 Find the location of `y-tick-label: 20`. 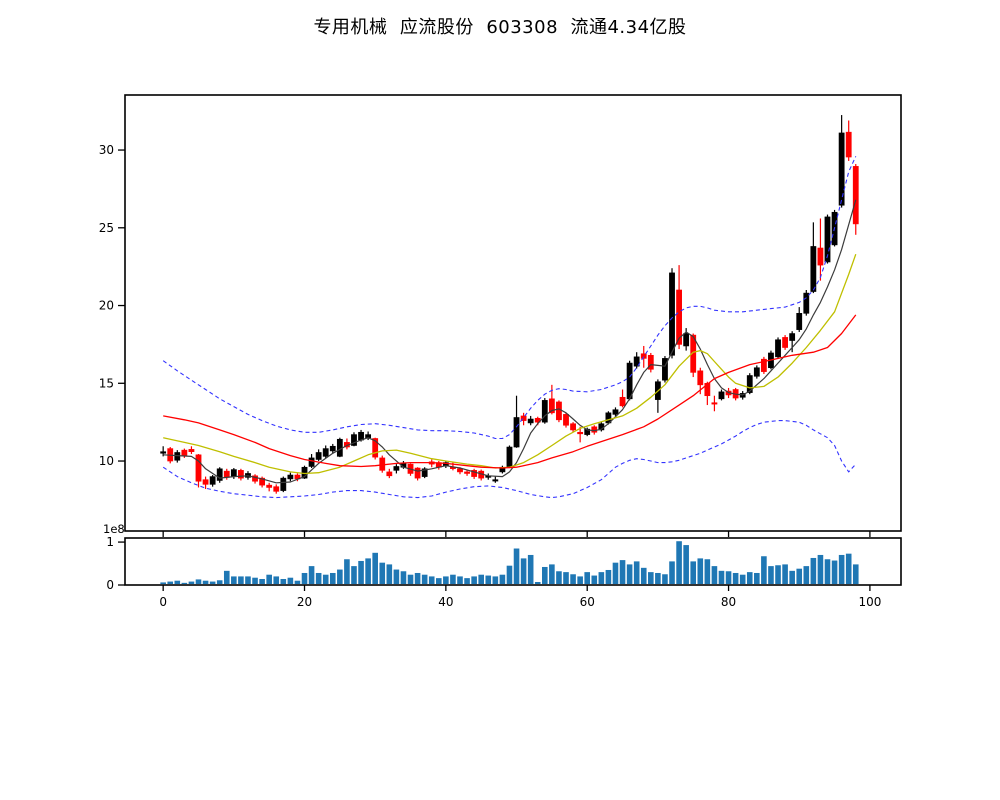

y-tick-label: 20 is located at coordinates (106, 306).